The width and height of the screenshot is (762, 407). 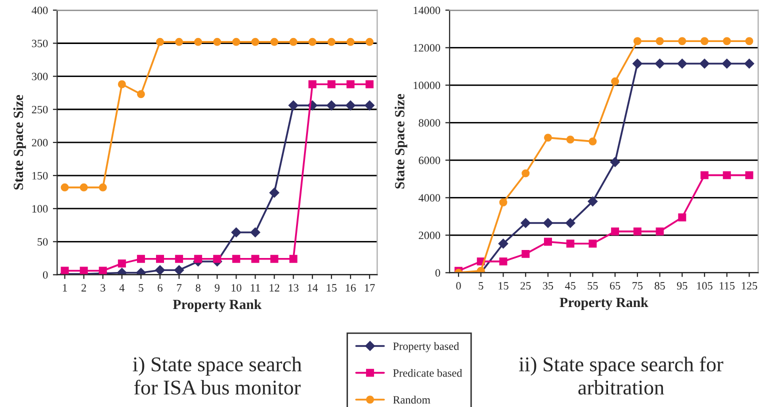 What do you see at coordinates (40, 209) in the screenshot?
I see `y-tick-label: 100` at bounding box center [40, 209].